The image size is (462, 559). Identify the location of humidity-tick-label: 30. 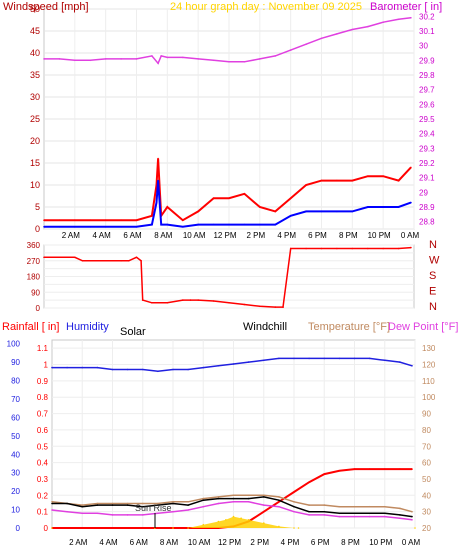
(15, 473).